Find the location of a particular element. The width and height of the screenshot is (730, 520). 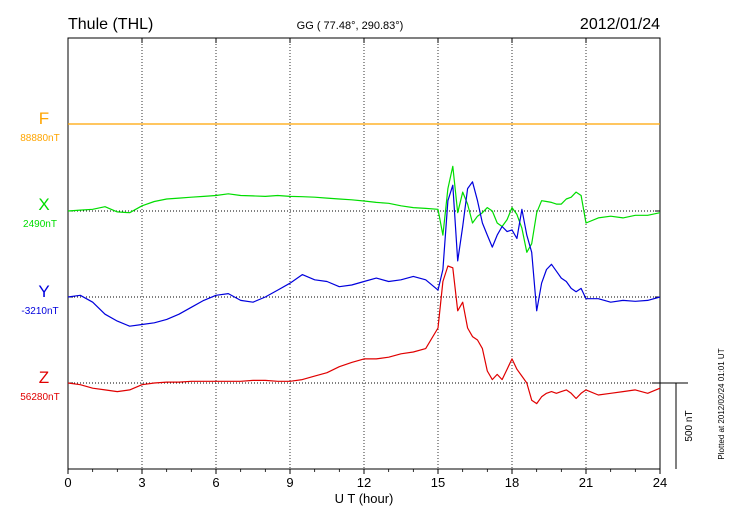

scale-bar: 500 nT is located at coordinates (673, 425).